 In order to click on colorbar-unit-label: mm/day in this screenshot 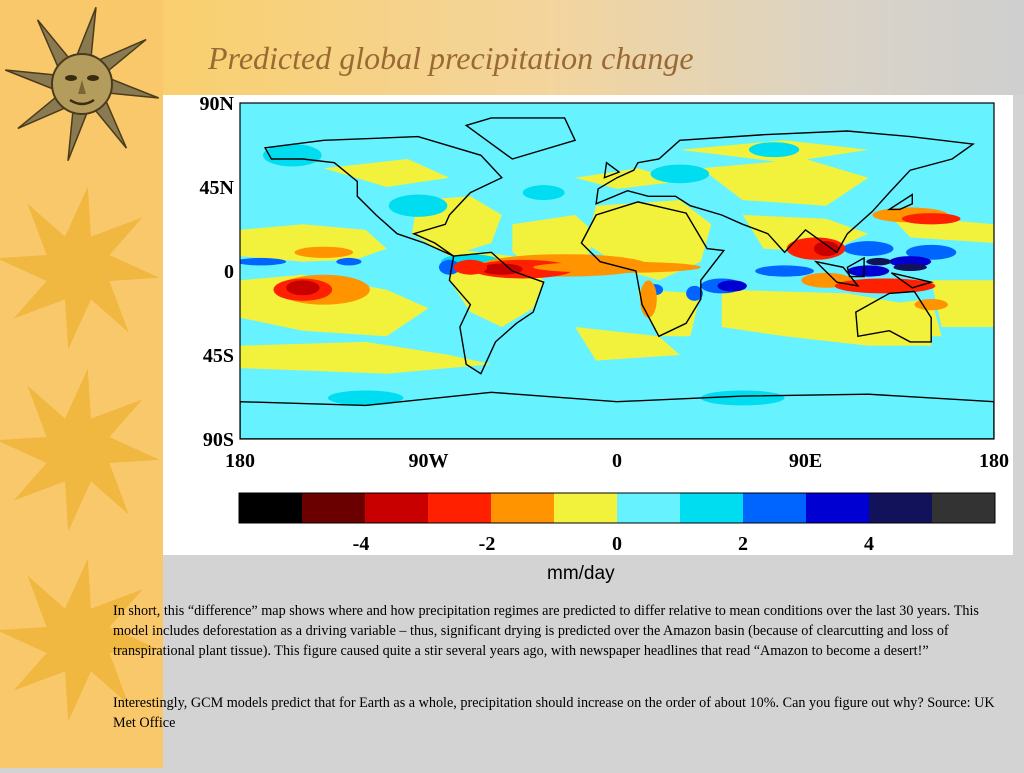, I will do `click(581, 573)`.